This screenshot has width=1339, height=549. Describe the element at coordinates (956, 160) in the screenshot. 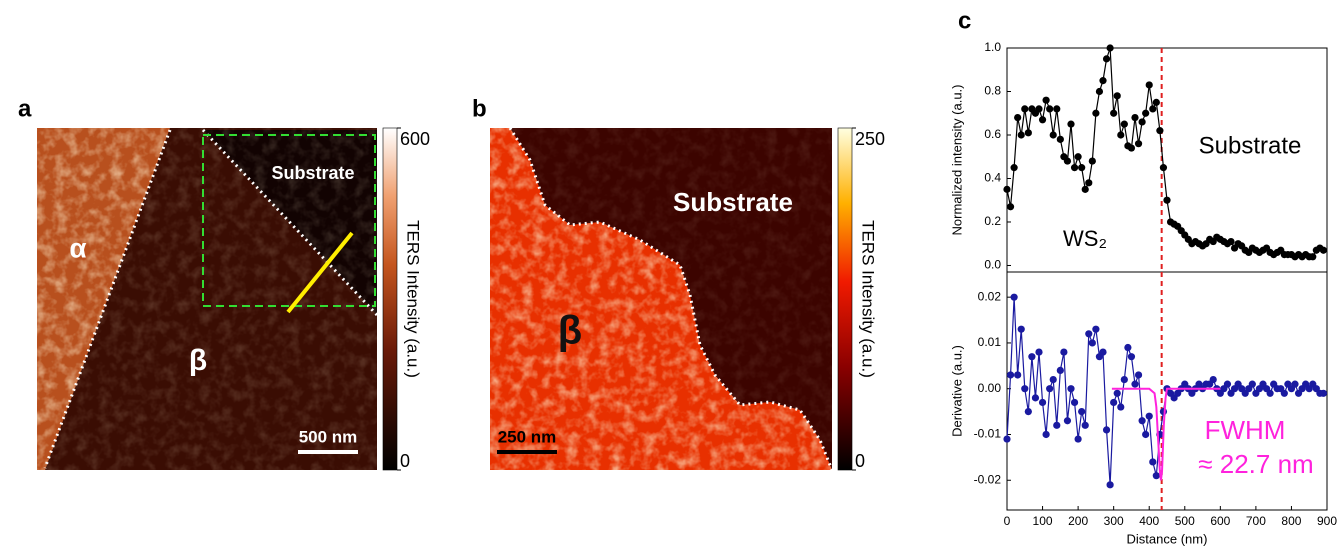

I see `y-axis-label: Normalized intensity (a.u.)` at that location.